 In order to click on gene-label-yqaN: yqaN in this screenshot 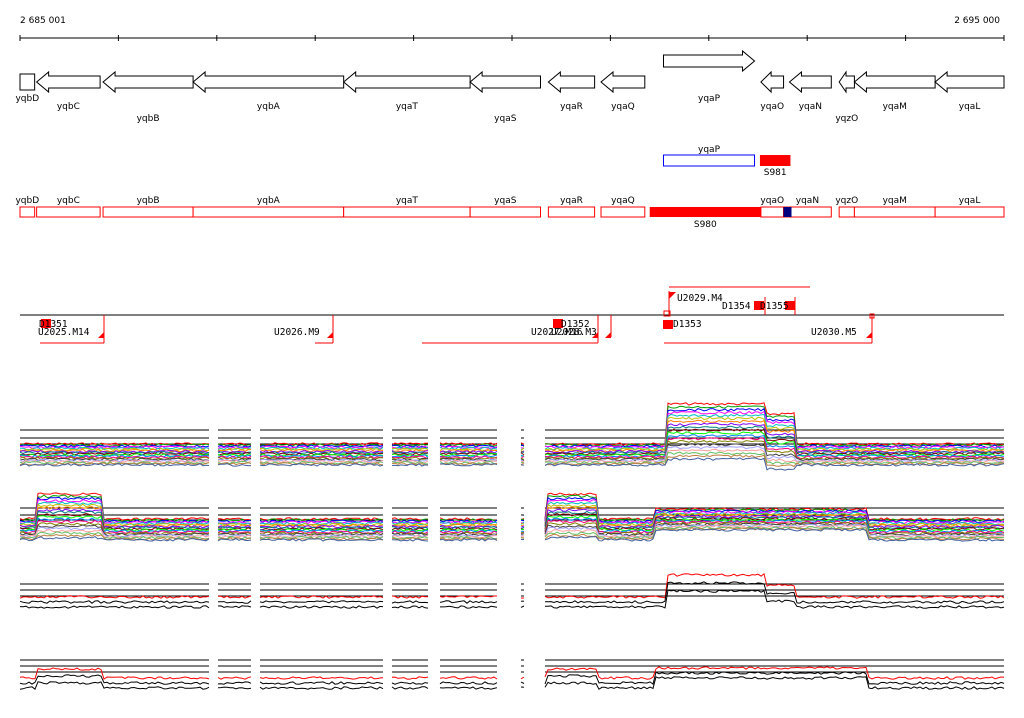, I will do `click(810, 107)`.